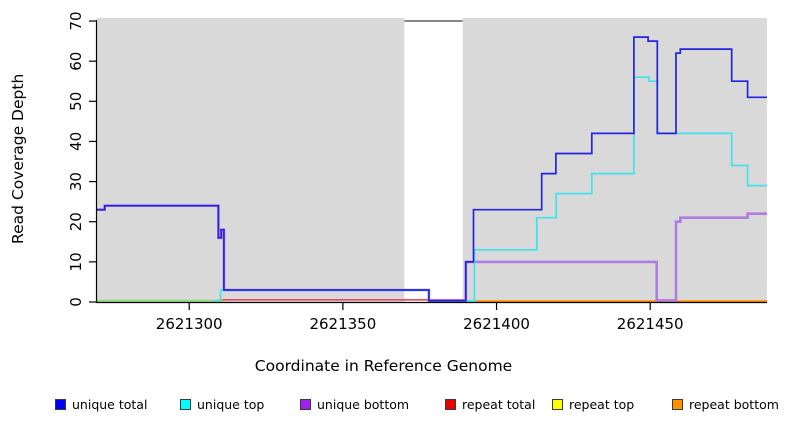 This screenshot has width=792, height=432. Describe the element at coordinates (76, 141) in the screenshot. I see `y-tick-label-4: 40` at that location.